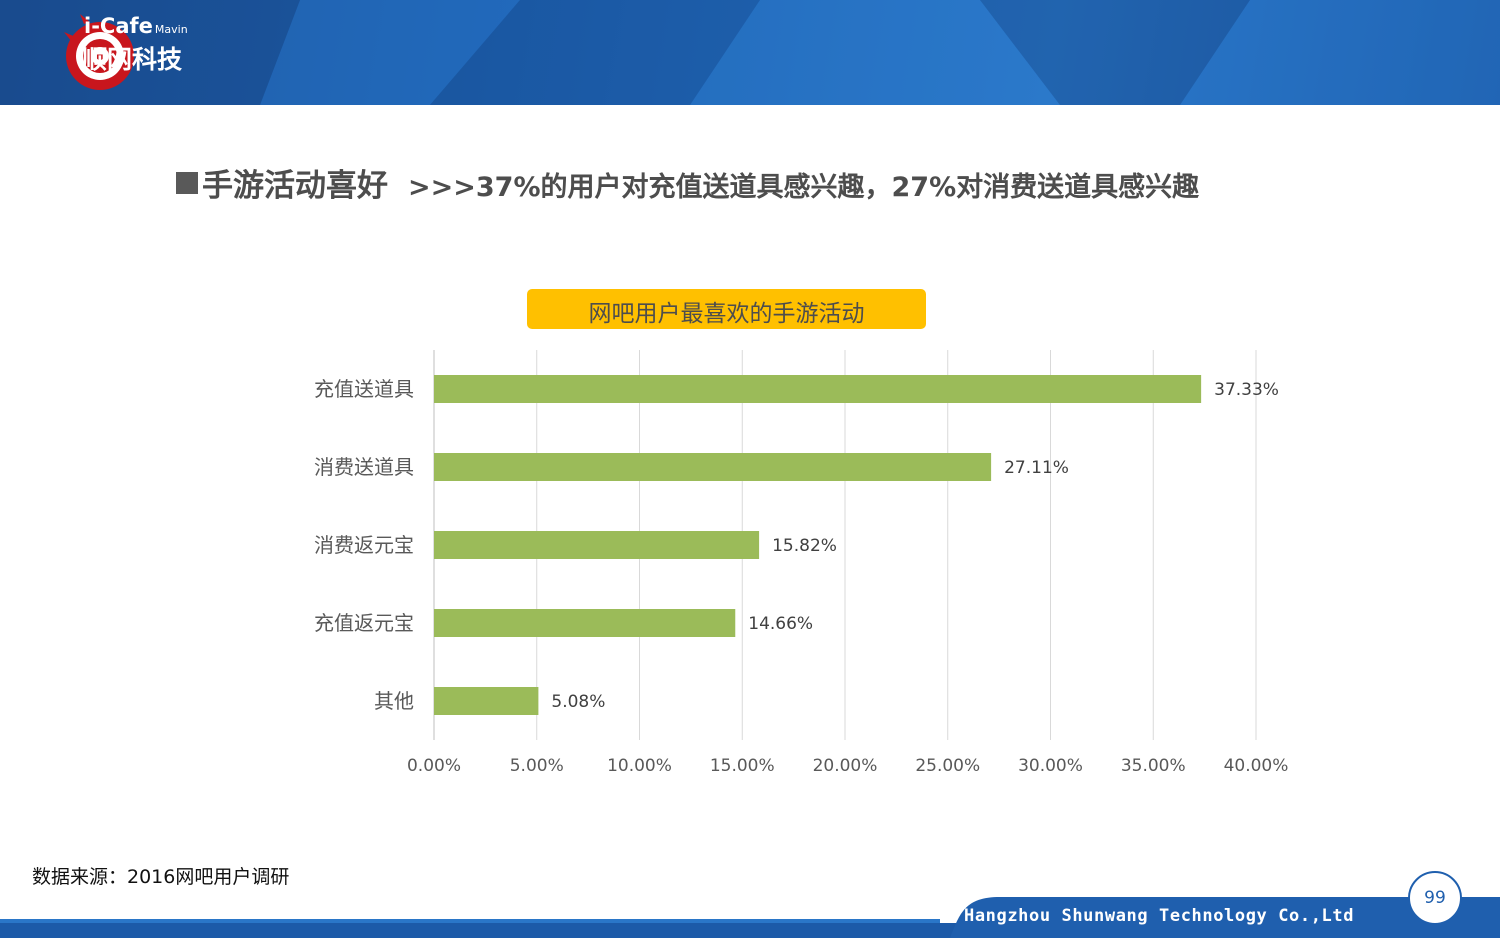 The image size is (1500, 938). What do you see at coordinates (187, 183) in the screenshot?
I see `title-square-icon` at bounding box center [187, 183].